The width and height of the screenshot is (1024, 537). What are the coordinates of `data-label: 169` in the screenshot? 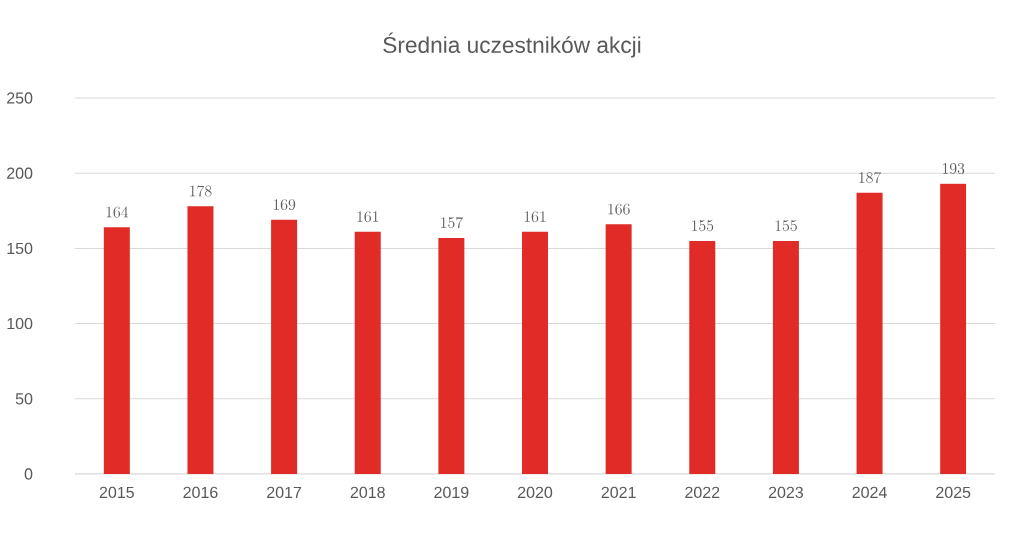 It's located at (284, 205).